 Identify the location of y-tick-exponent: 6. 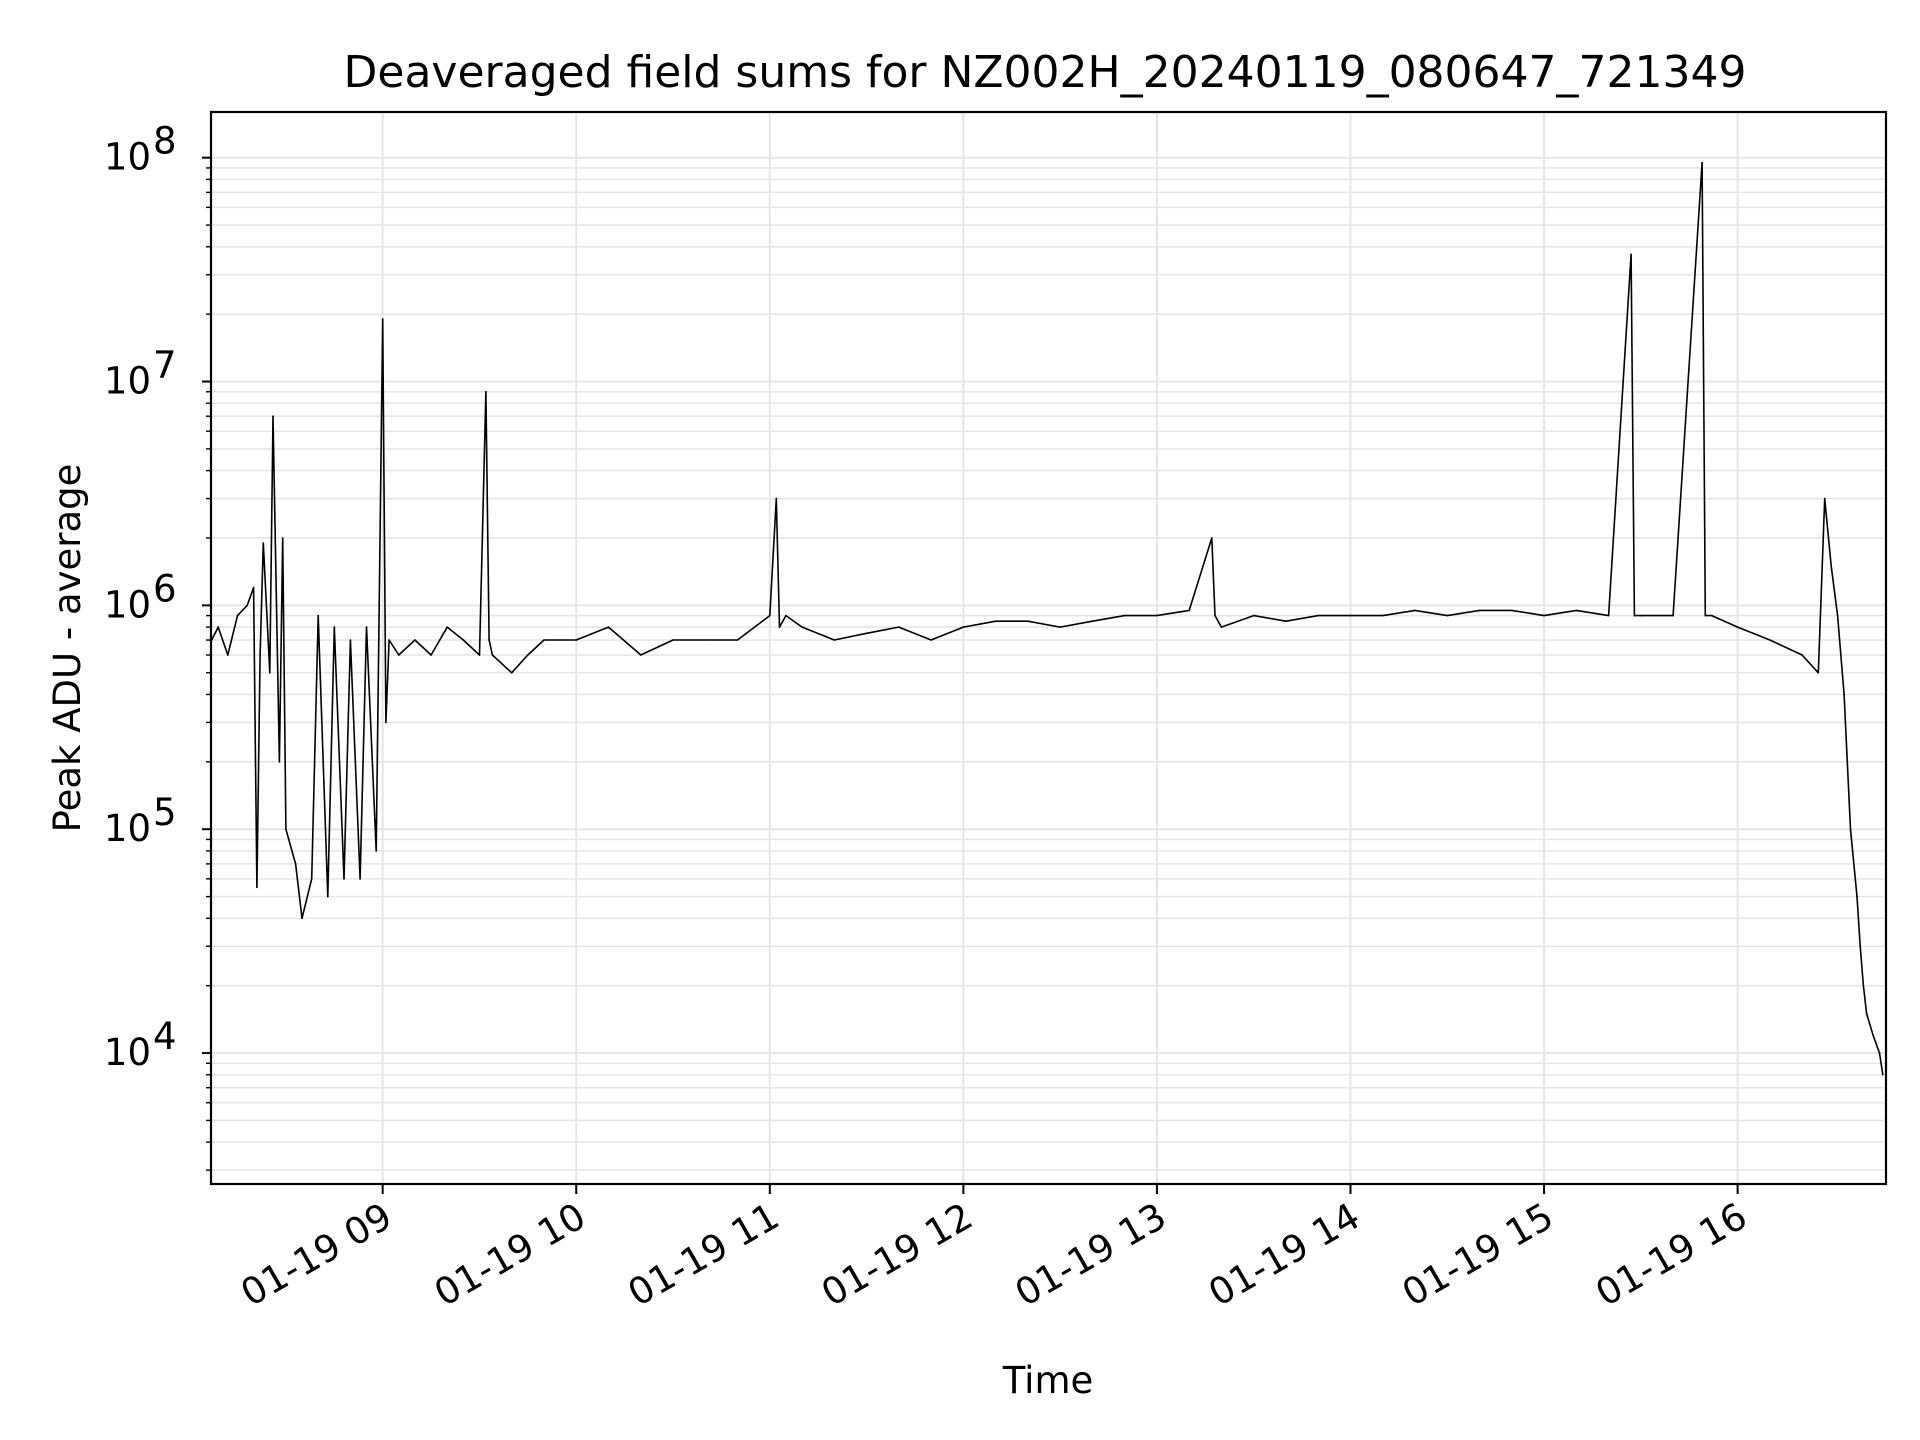
(165, 588).